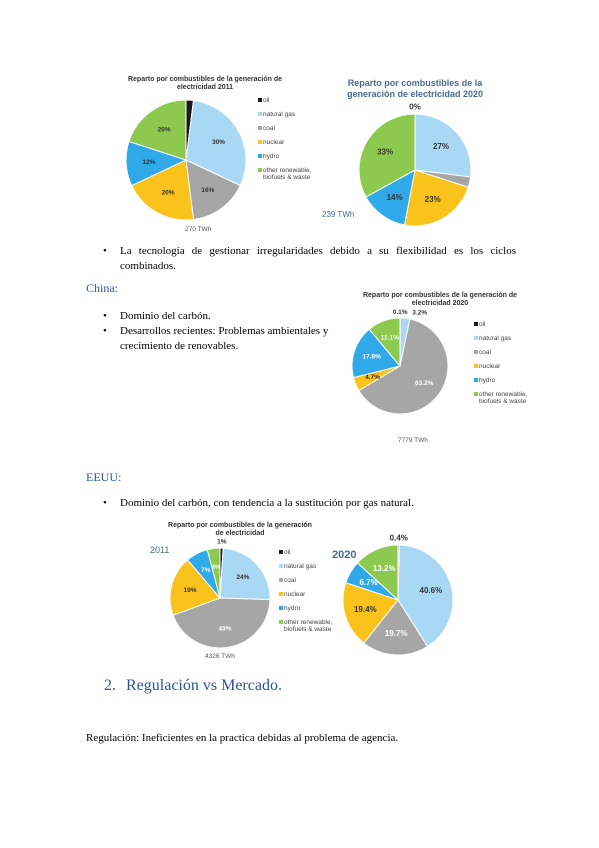  Describe the element at coordinates (344, 555) in the screenshot. I see `year-label: 2020` at that location.